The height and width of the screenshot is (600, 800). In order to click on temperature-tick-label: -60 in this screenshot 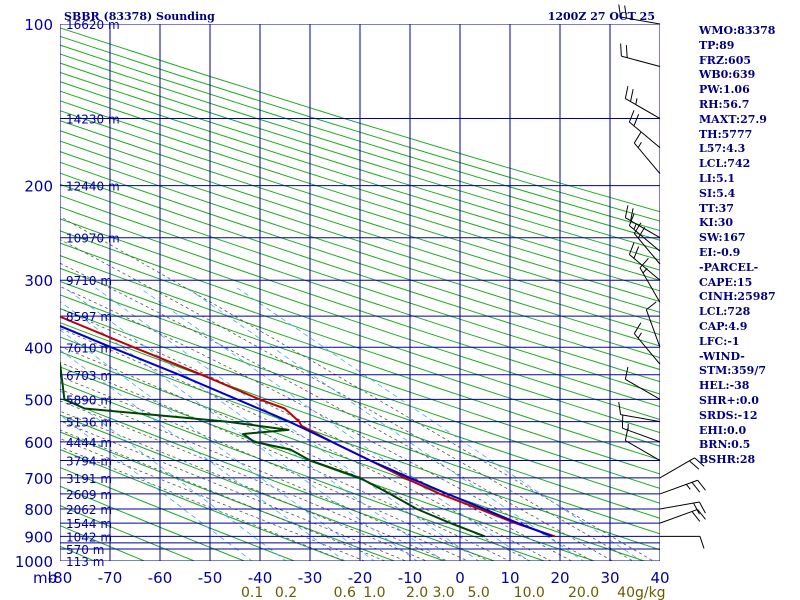, I will do `click(160, 578)`.